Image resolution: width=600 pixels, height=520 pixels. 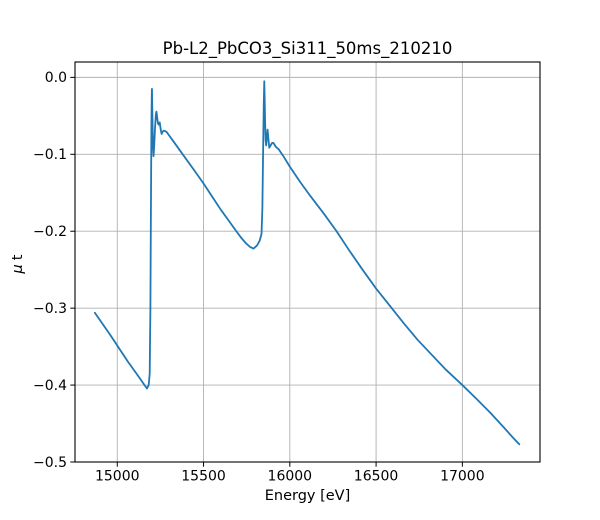 What do you see at coordinates (50, 270) in the screenshot?
I see `y-tick-labels: 0.0 −0.1 −0.2 −0.3 −0.4 −0.5` at bounding box center [50, 270].